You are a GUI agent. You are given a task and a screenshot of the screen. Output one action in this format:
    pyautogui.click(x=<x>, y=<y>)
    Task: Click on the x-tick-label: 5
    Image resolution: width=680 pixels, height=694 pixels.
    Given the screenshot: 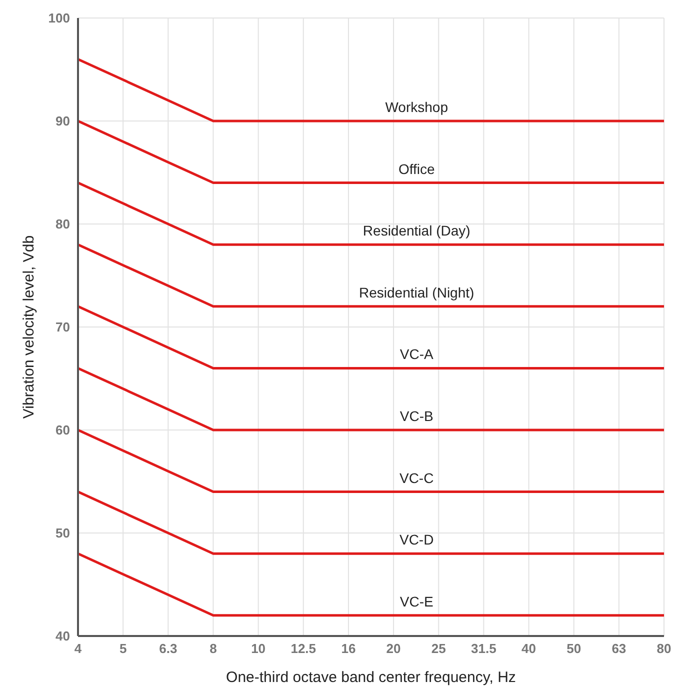 What is the action you would take?
    pyautogui.click(x=123, y=648)
    